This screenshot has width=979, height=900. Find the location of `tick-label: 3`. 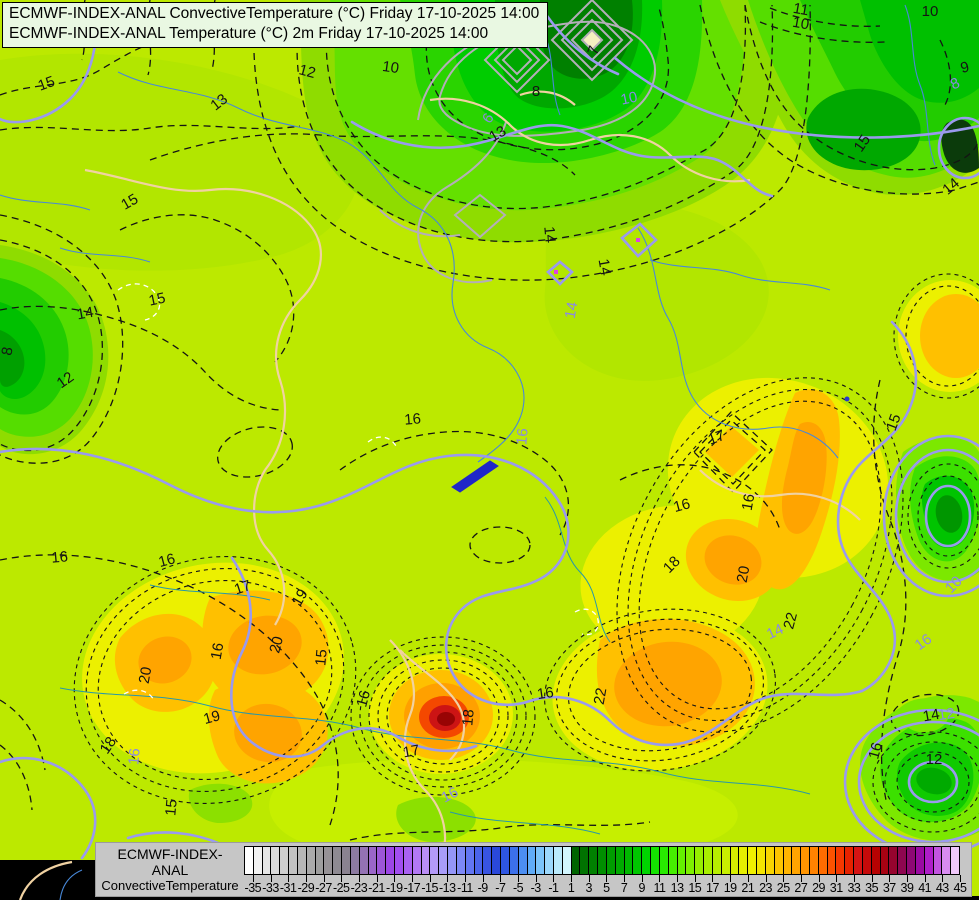

tick-label: 3 is located at coordinates (589, 888).